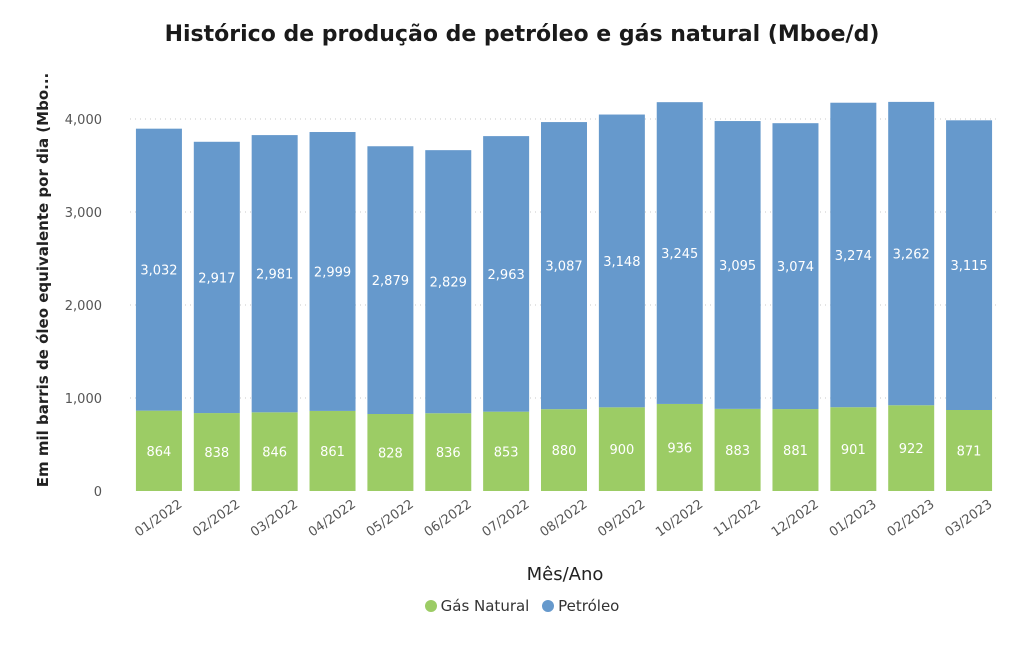 The image size is (1024, 646). I want to click on data-label: 3,095, so click(737, 266).